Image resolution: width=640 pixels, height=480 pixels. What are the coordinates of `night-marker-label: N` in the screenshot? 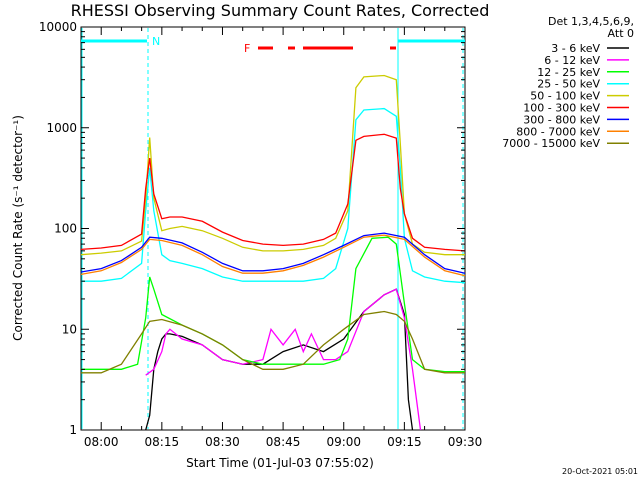 It's located at (156, 41).